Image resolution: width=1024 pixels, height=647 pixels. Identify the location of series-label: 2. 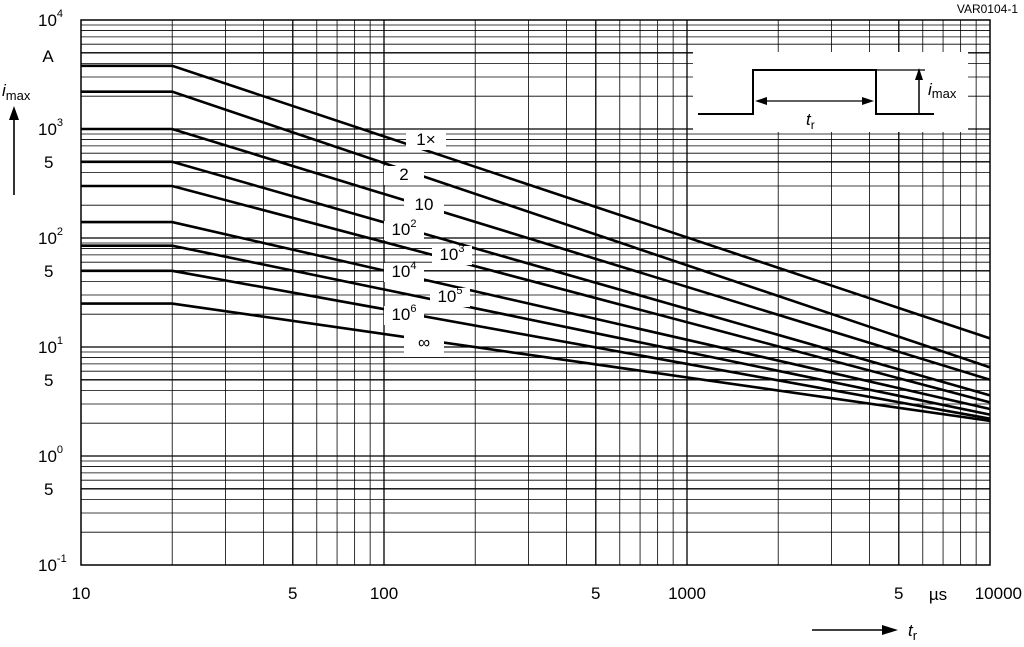
(403, 174).